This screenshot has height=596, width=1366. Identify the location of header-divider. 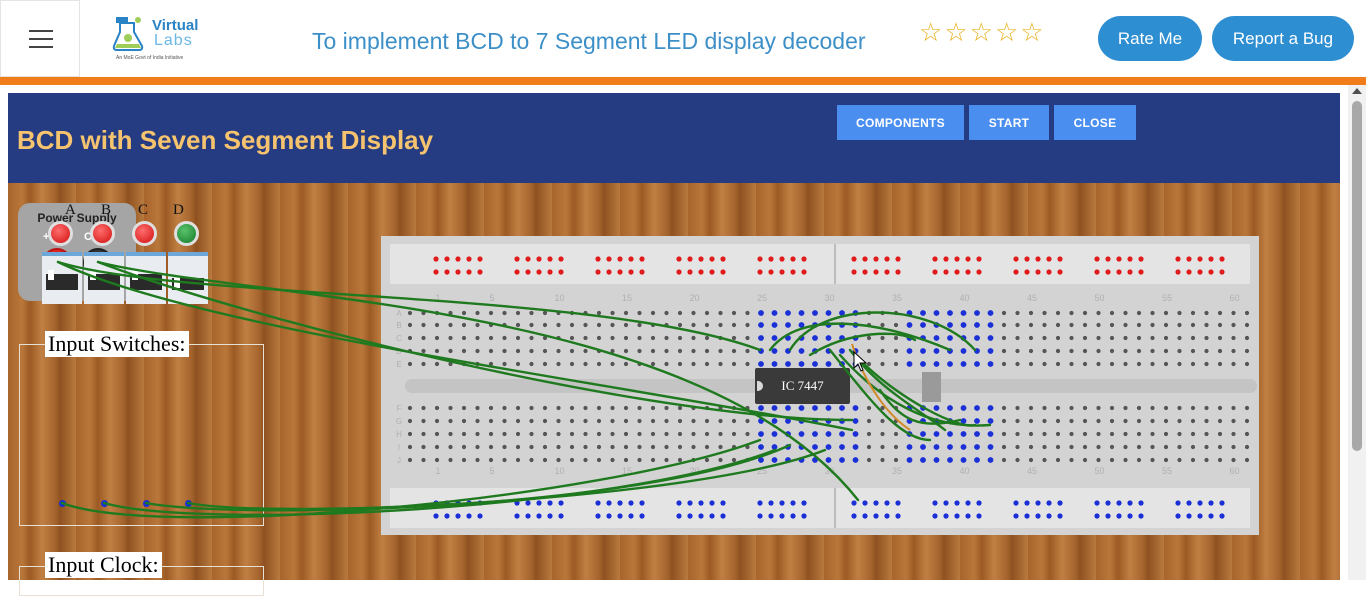
(683, 81).